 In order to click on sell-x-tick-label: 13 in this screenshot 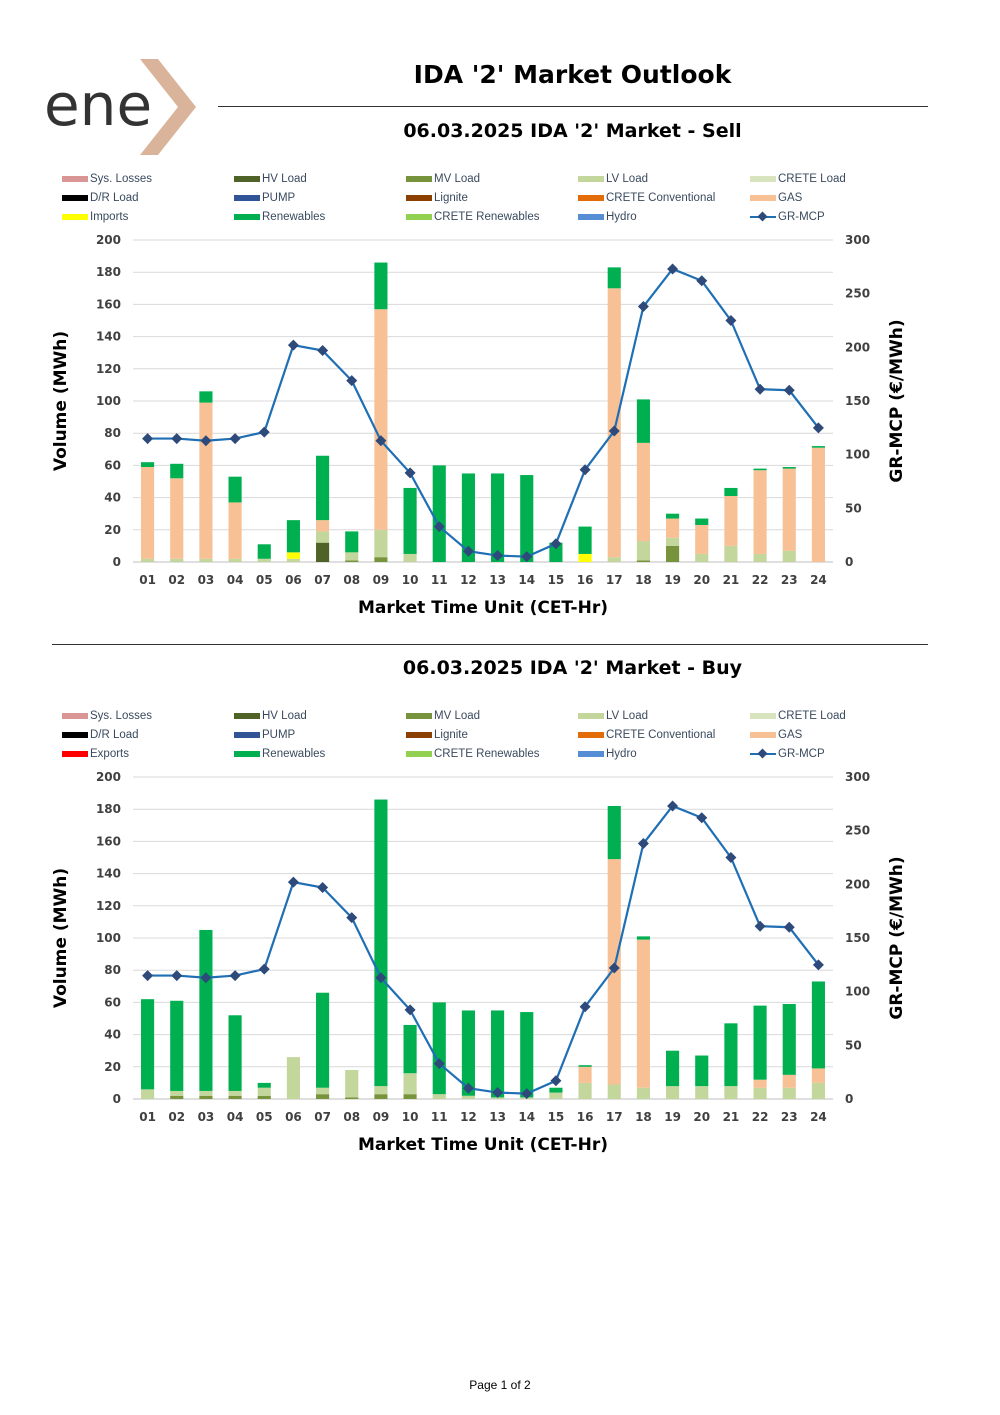, I will do `click(497, 580)`.